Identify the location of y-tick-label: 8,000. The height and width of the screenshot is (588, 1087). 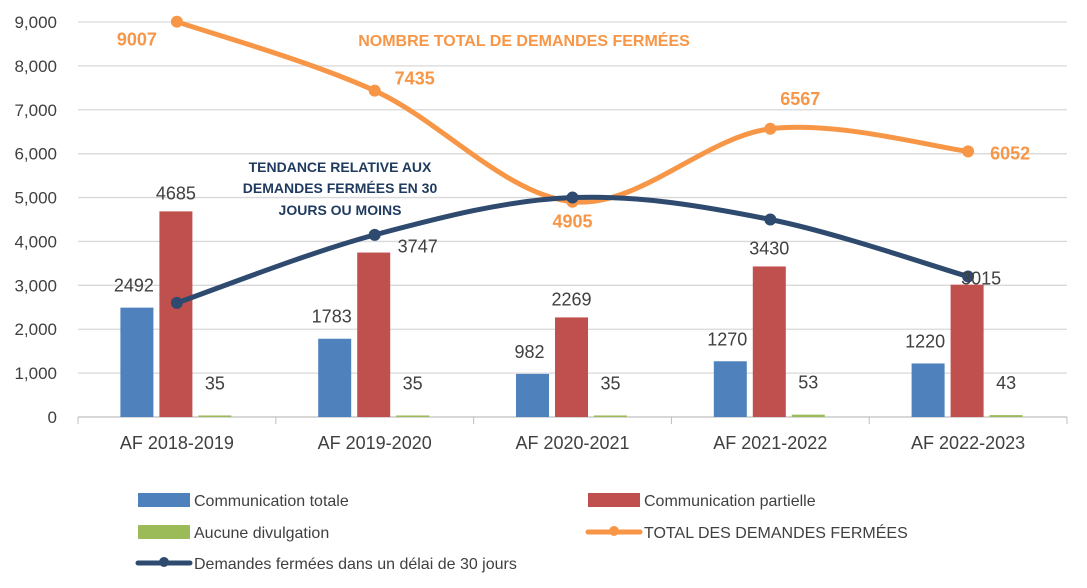
(35, 66).